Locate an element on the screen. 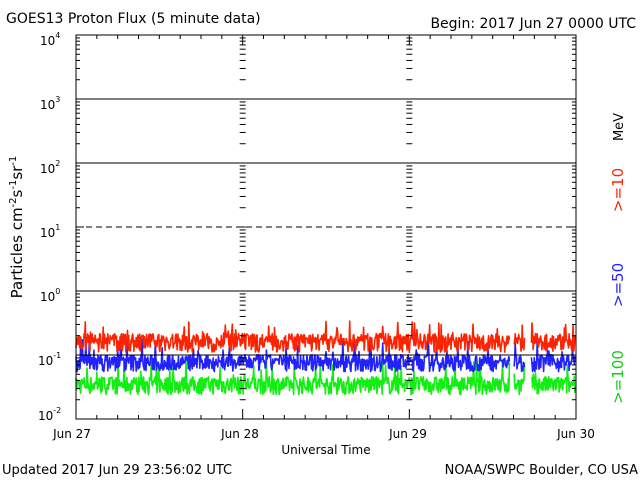 The height and width of the screenshot is (480, 640). x-axis-title: Universal Time is located at coordinates (325, 450).